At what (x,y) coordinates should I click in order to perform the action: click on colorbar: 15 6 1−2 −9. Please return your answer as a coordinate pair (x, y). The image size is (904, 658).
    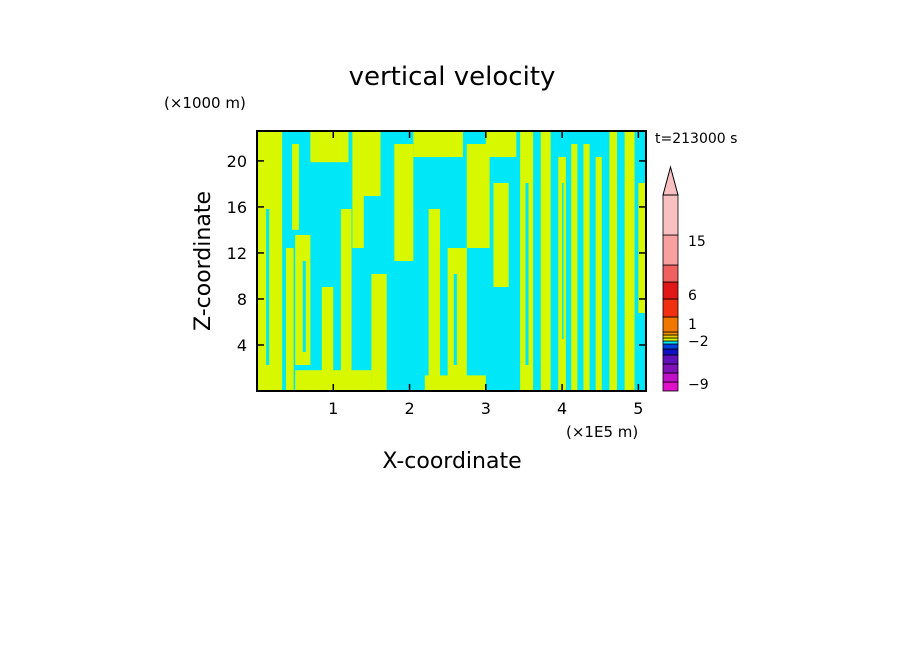
    Looking at the image, I should click on (685, 279).